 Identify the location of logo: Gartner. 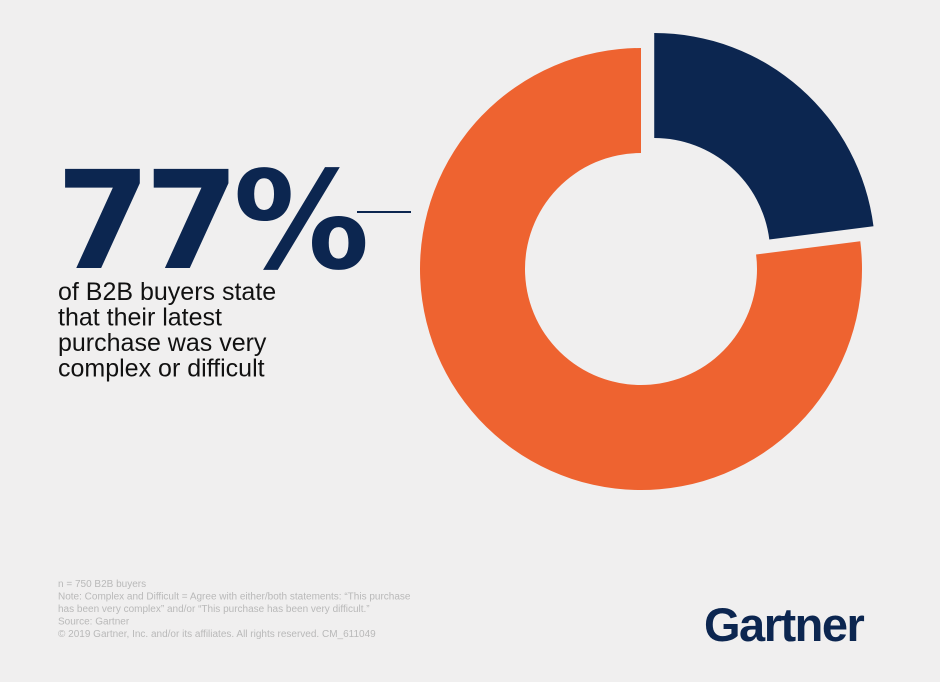
(784, 624).